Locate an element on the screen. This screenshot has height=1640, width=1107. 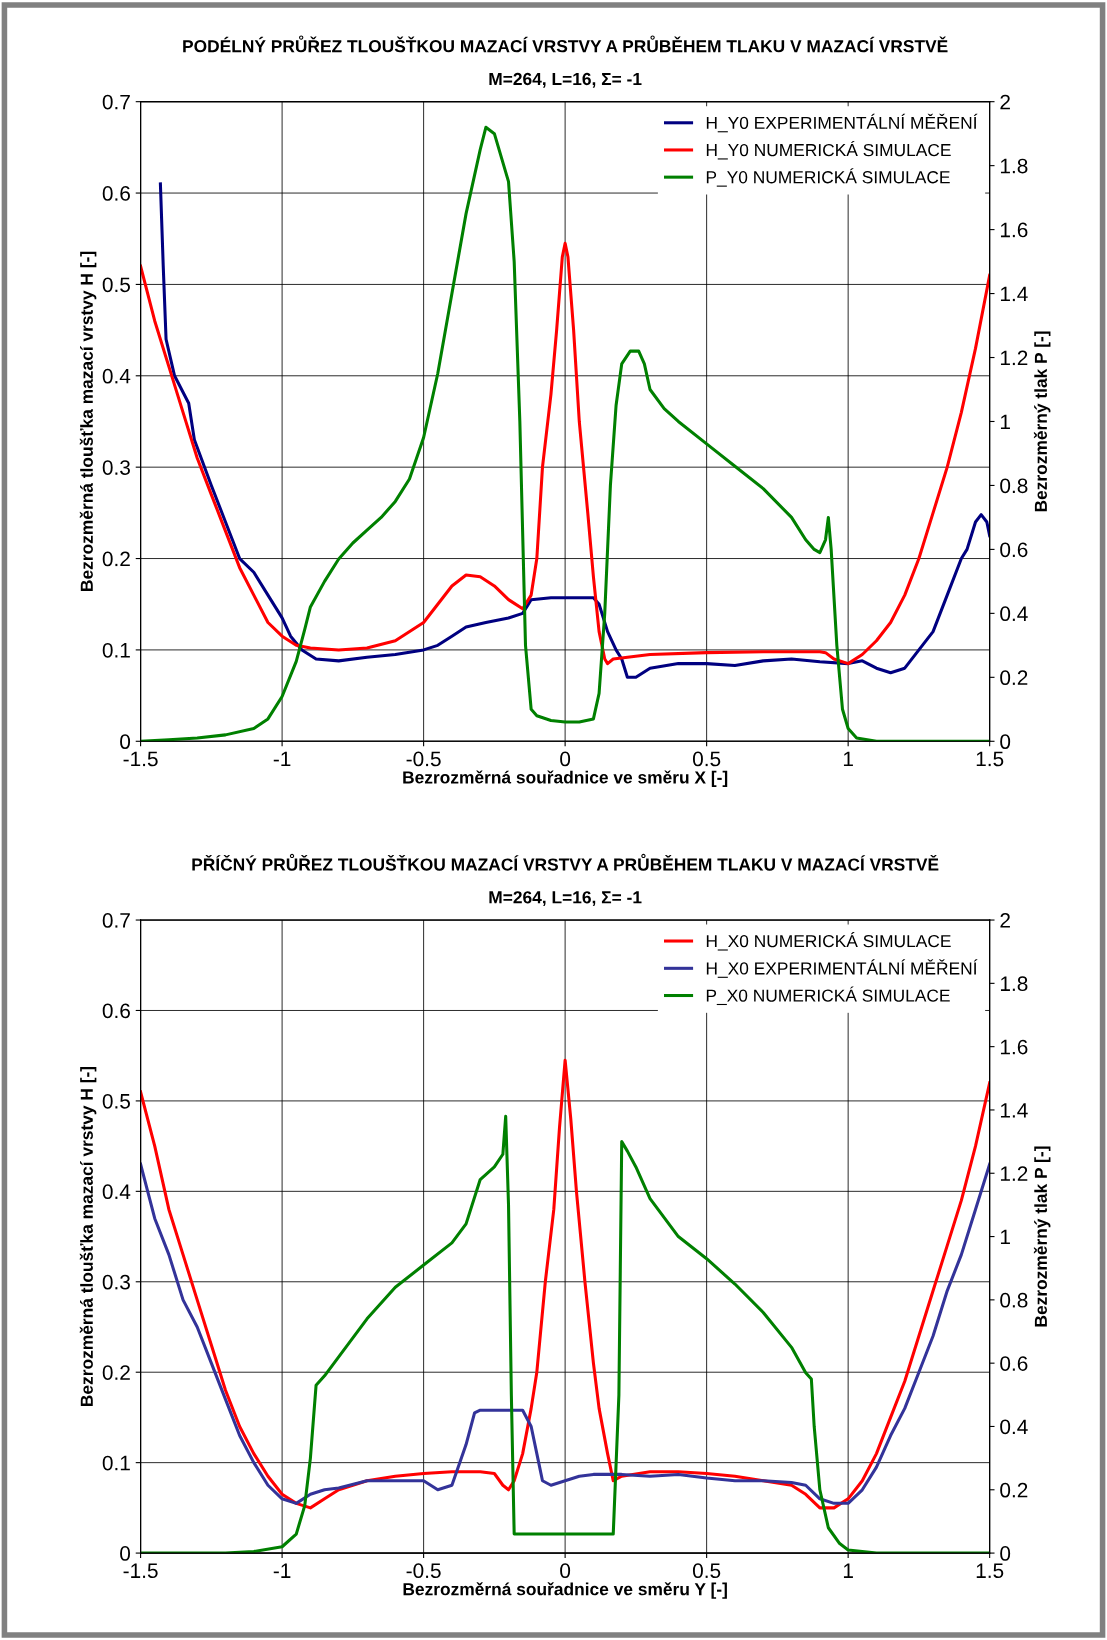
legend-label: H_X0 NUMERICKÁ SIMULACE is located at coordinates (828, 941).